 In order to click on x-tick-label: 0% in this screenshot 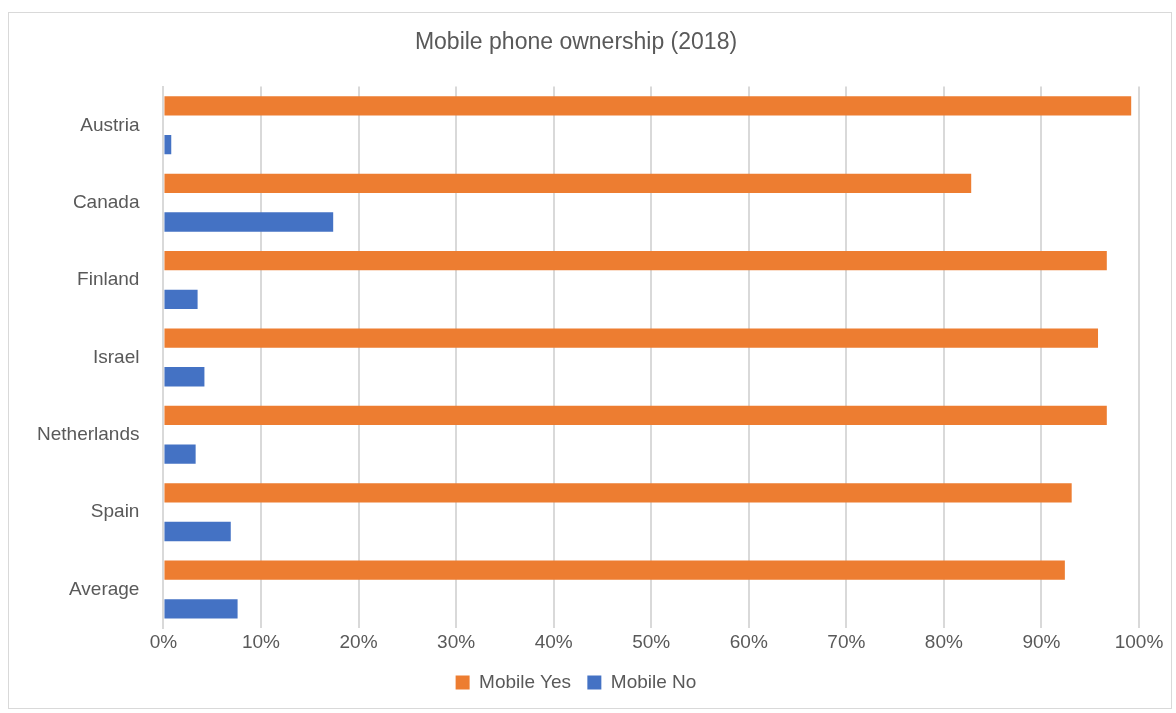, I will do `click(163, 641)`.